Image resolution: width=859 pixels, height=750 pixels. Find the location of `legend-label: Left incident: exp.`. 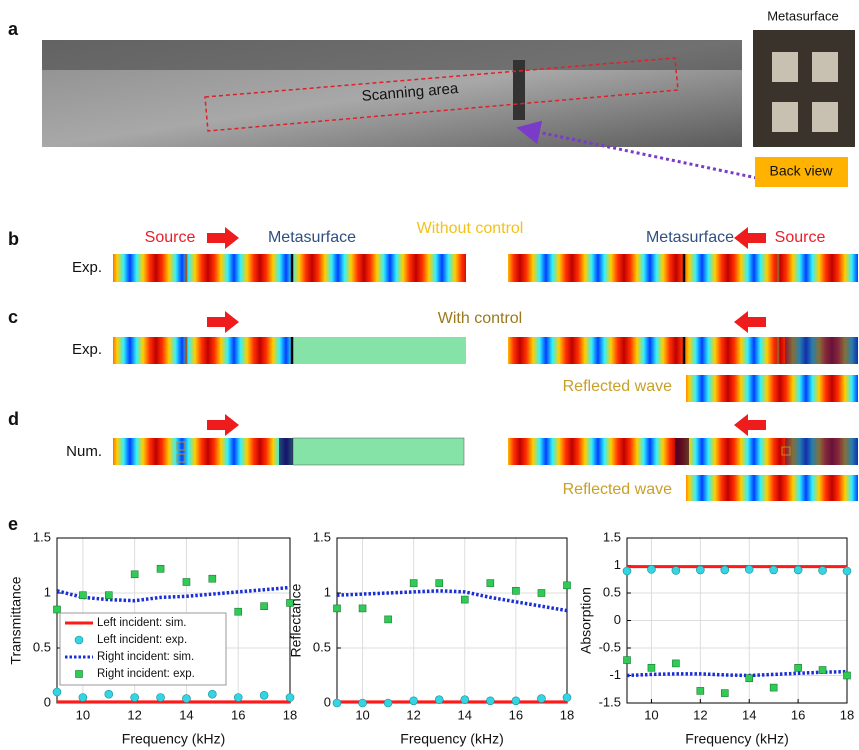

legend-label: Left incident: exp. is located at coordinates (142, 640).